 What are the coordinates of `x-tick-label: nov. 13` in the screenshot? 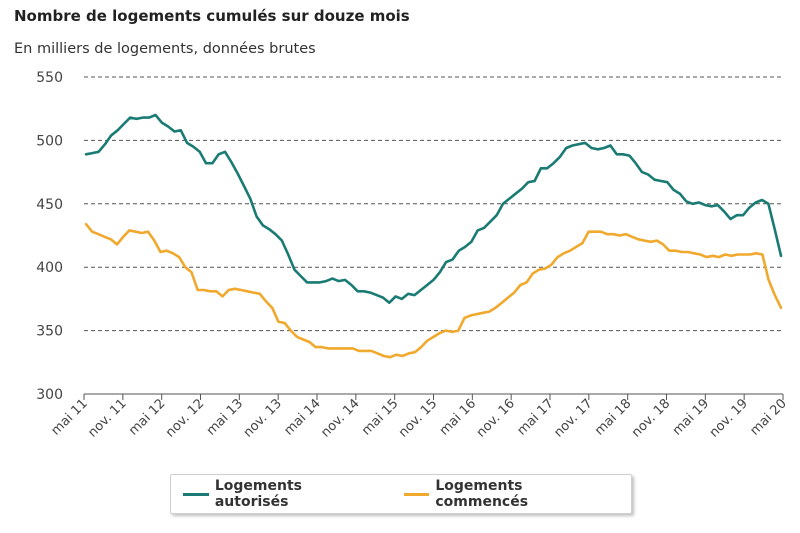 It's located at (263, 418).